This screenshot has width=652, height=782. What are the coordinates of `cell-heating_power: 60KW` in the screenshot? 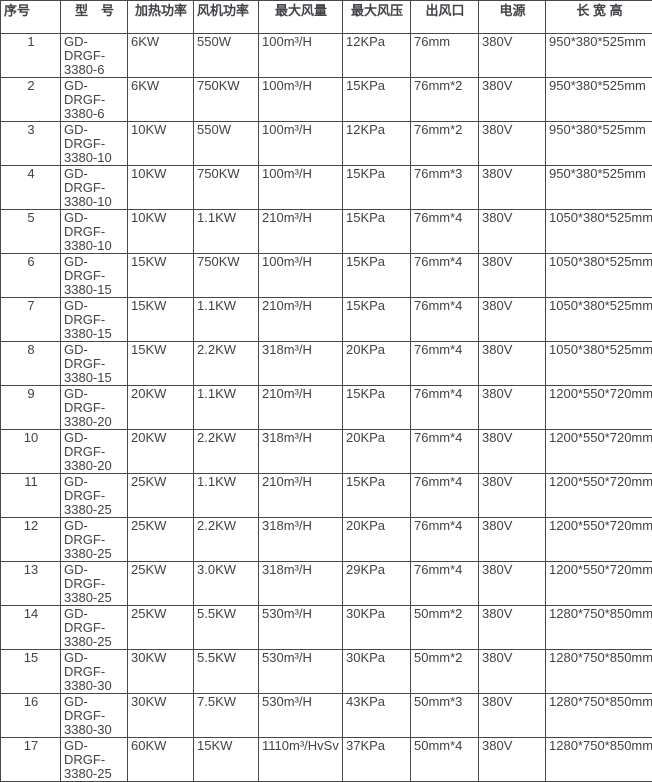 It's located at (161, 760).